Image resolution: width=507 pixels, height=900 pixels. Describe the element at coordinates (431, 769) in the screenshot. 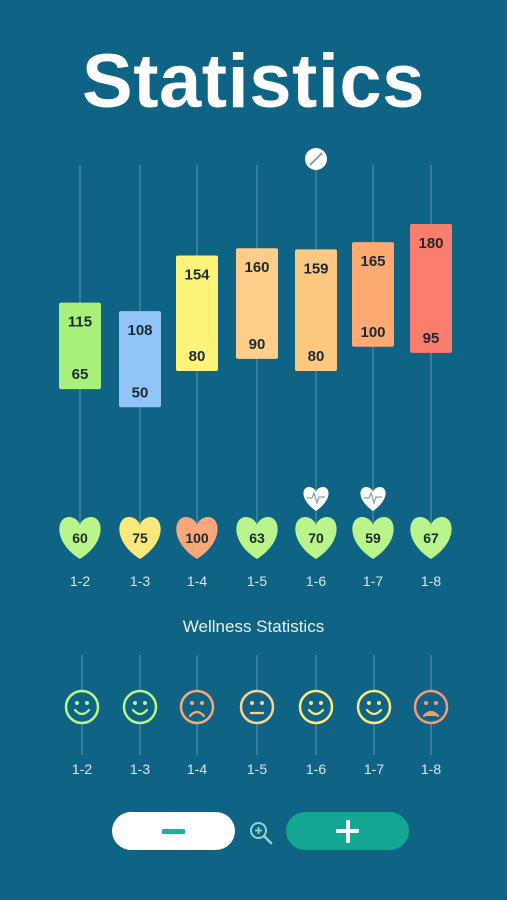

I see `wellness-date-label: 1-8` at that location.